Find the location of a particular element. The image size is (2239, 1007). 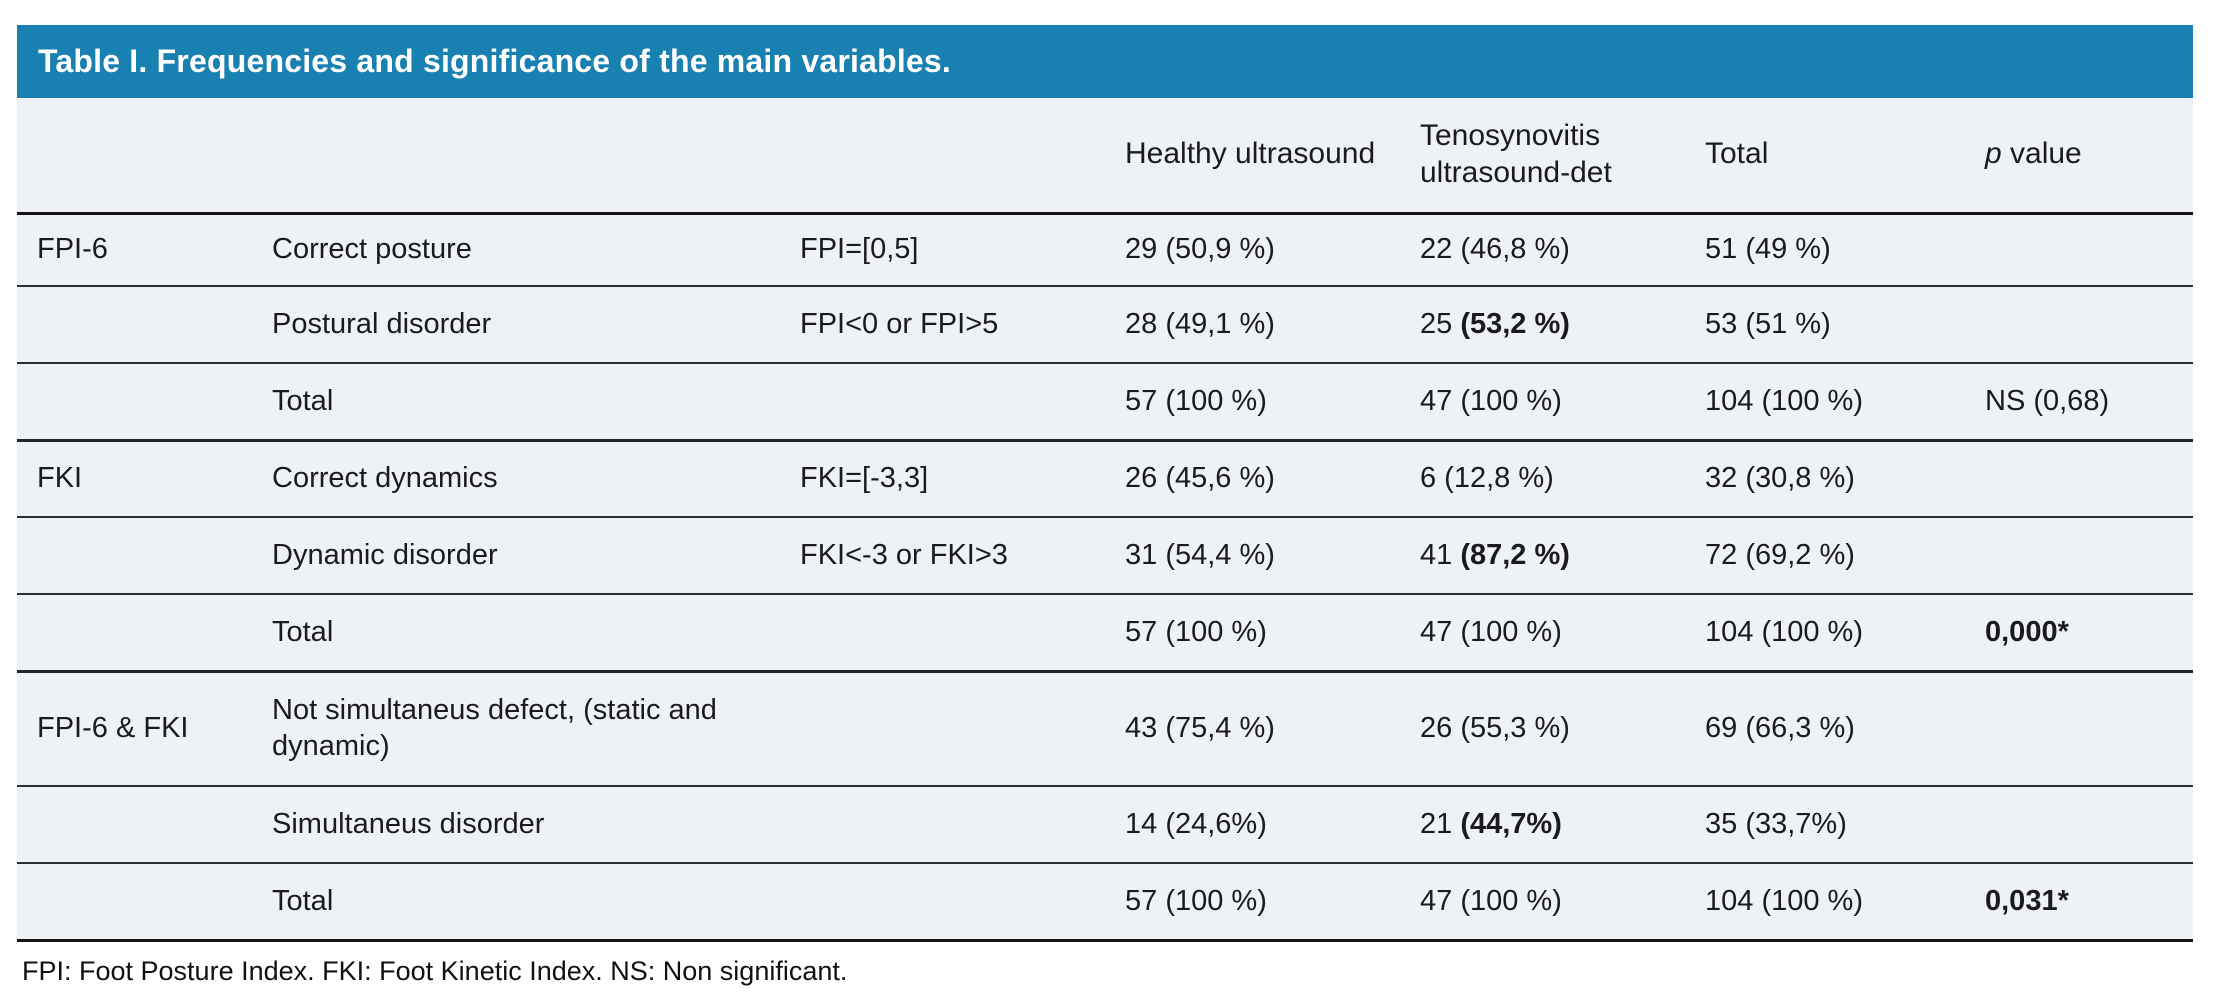

cell-tenosynovitis: 22 (46,8 %) is located at coordinates (1495, 249).